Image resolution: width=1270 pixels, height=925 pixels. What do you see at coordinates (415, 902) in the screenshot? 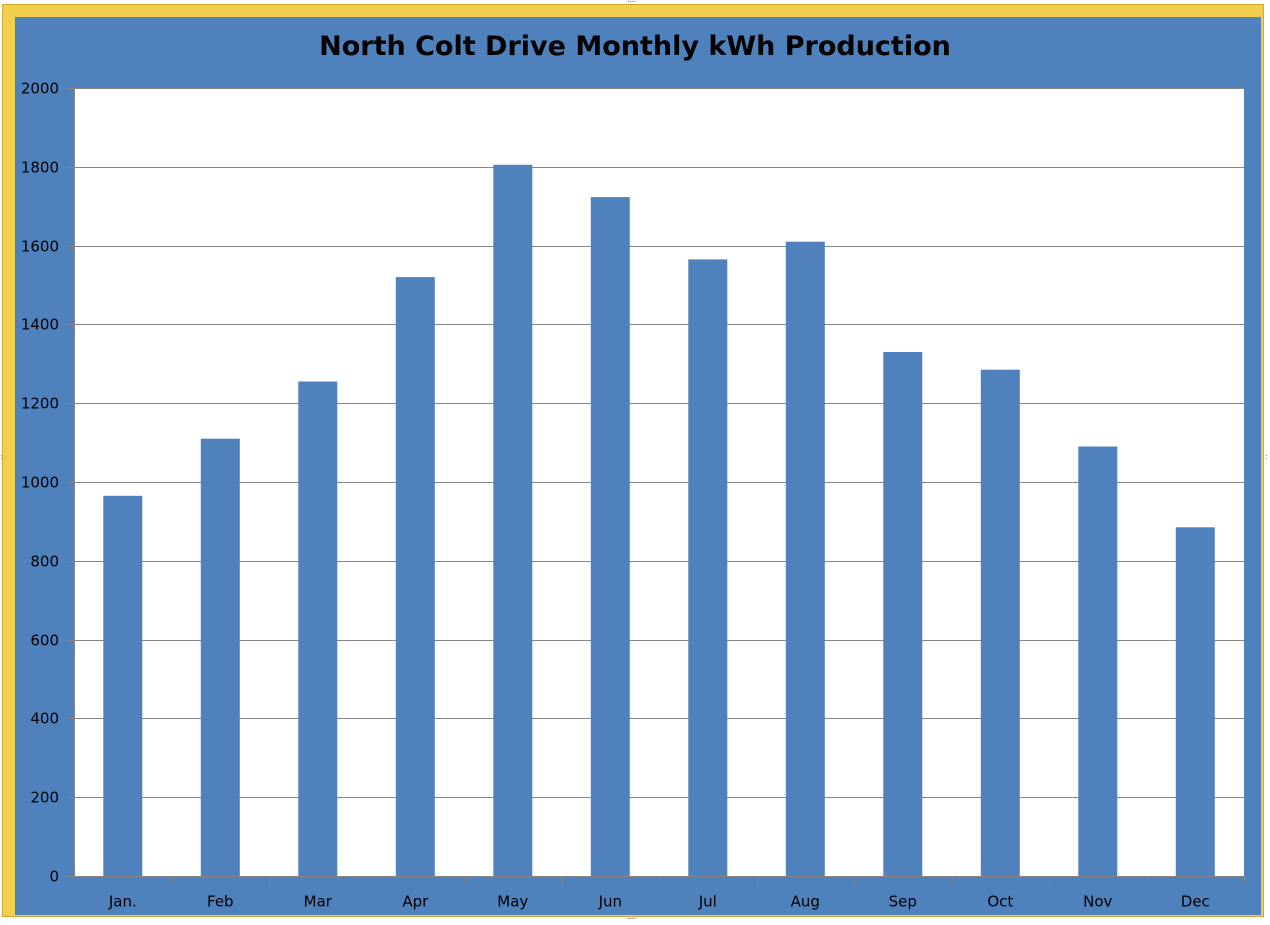
I see `x-tick-label: Apr` at bounding box center [415, 902].